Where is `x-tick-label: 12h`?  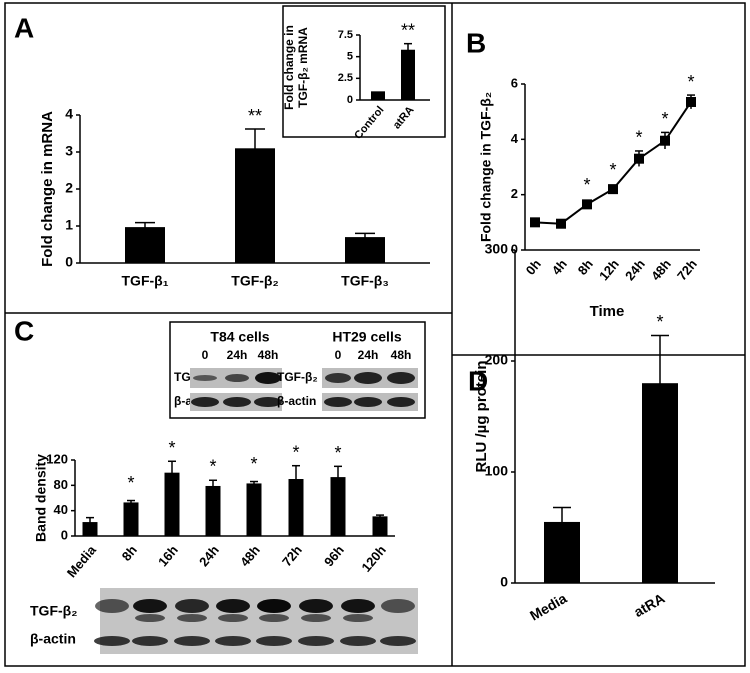 x-tick-label: 12h is located at coordinates (609, 269).